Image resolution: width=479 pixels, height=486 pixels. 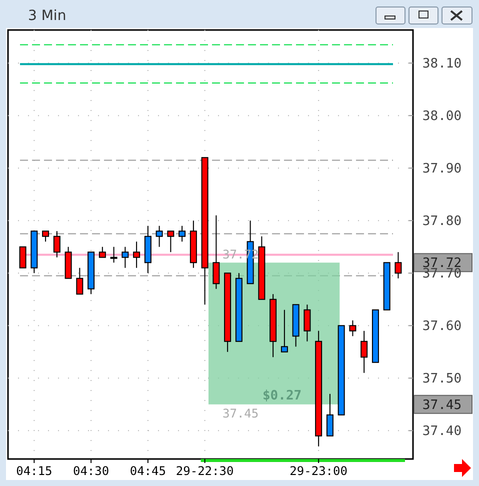 I want to click on y-tick-label: 37.60, so click(x=442, y=326).